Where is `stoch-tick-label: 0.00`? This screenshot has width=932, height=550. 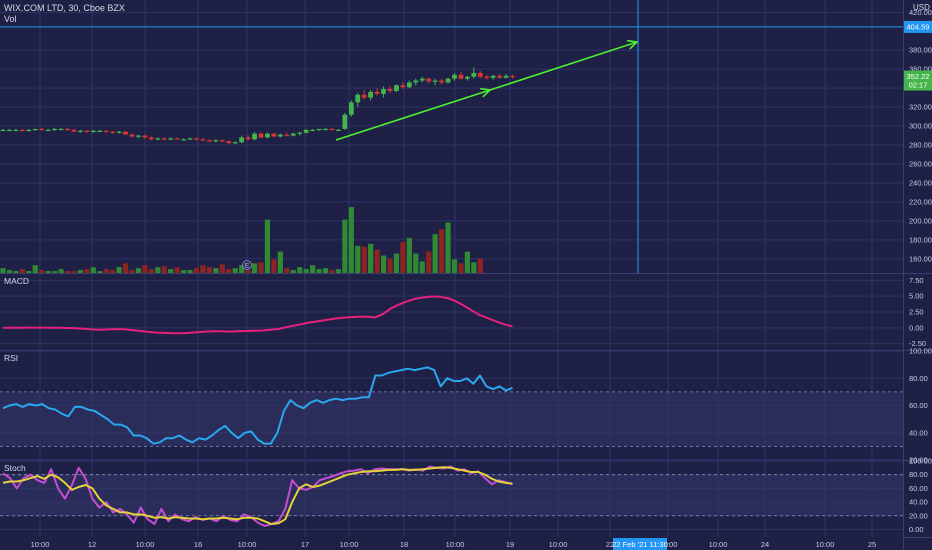
stoch-tick-label: 0.00 is located at coordinates (916, 529).